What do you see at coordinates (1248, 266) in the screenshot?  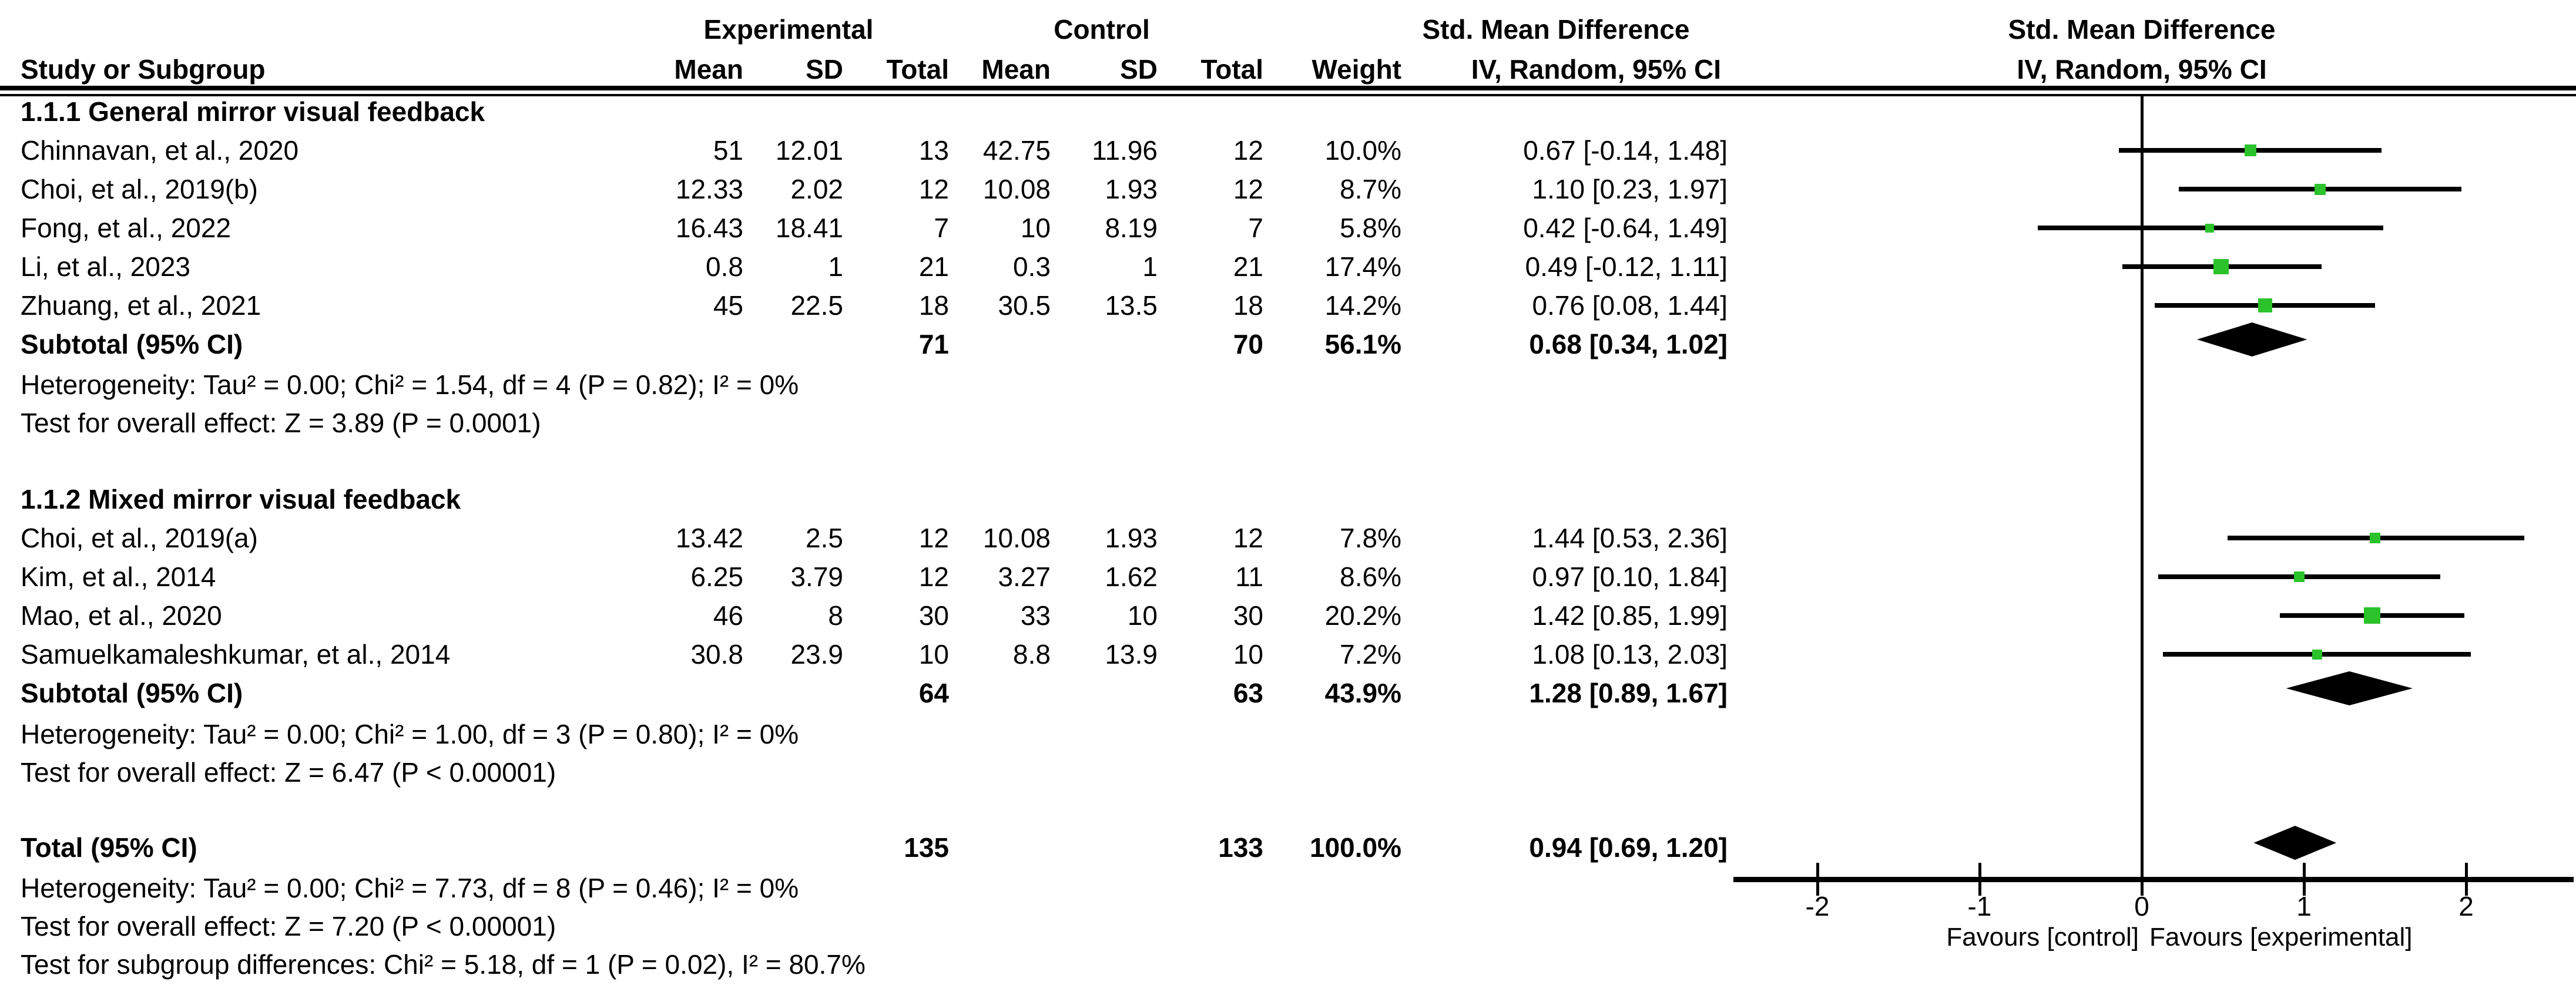 I see `total-ctrl: 21` at bounding box center [1248, 266].